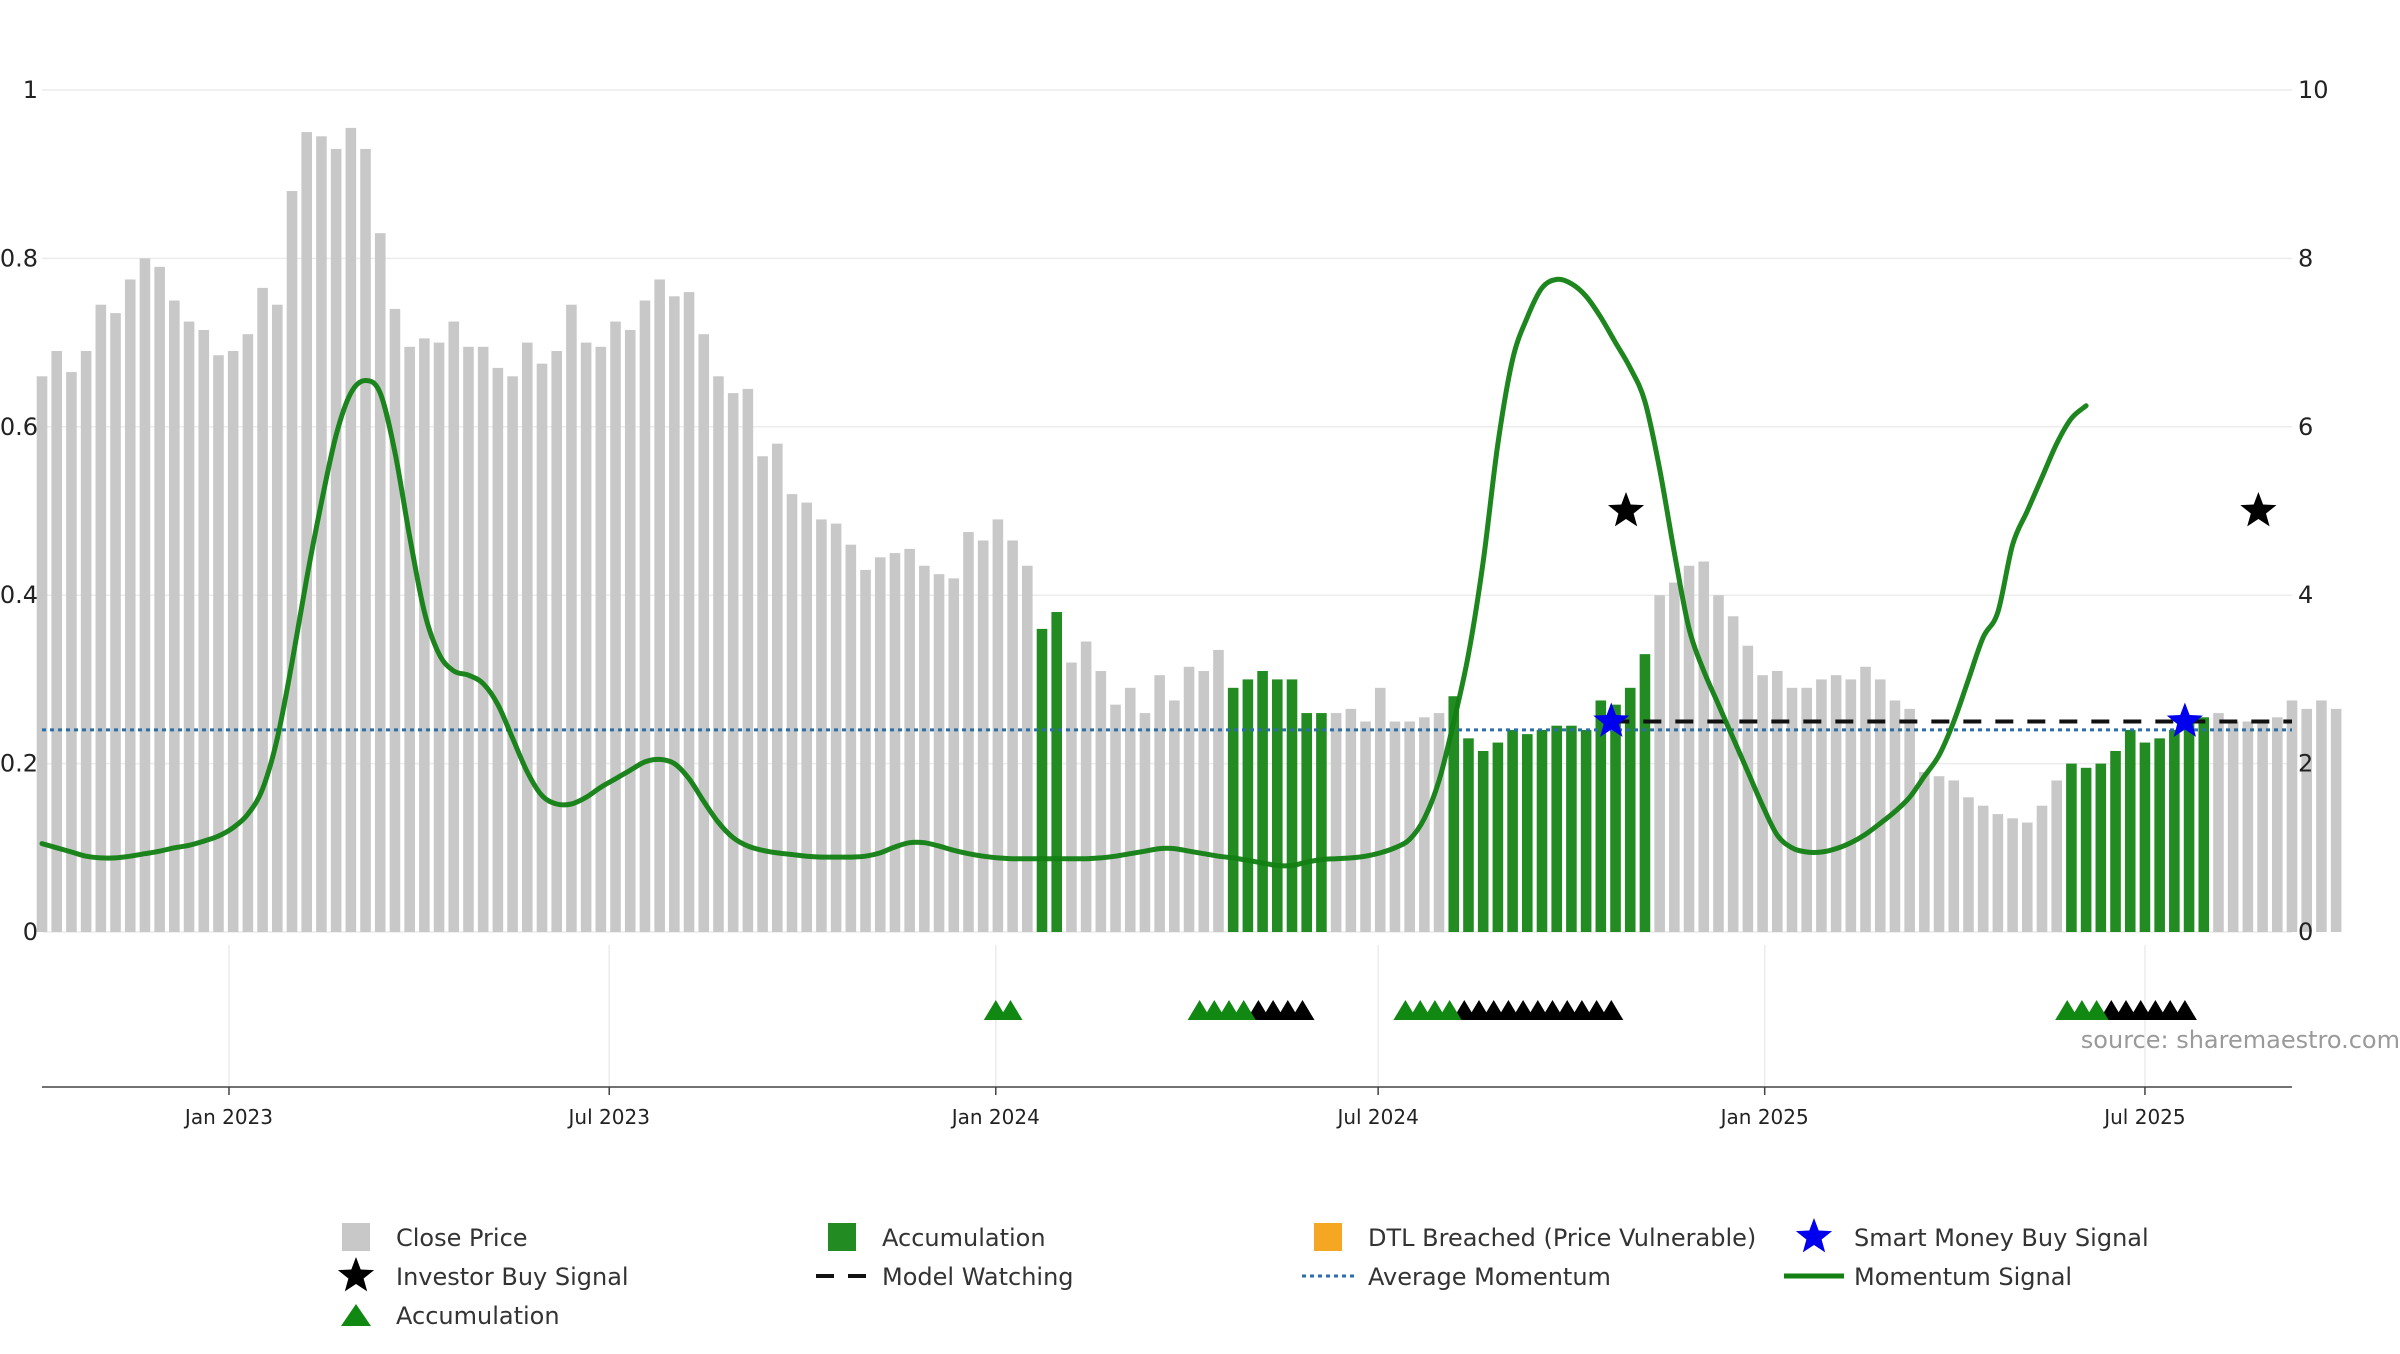 The height and width of the screenshot is (1354, 2400). I want to click on left-y-tick-label: 0.6, so click(19, 427).